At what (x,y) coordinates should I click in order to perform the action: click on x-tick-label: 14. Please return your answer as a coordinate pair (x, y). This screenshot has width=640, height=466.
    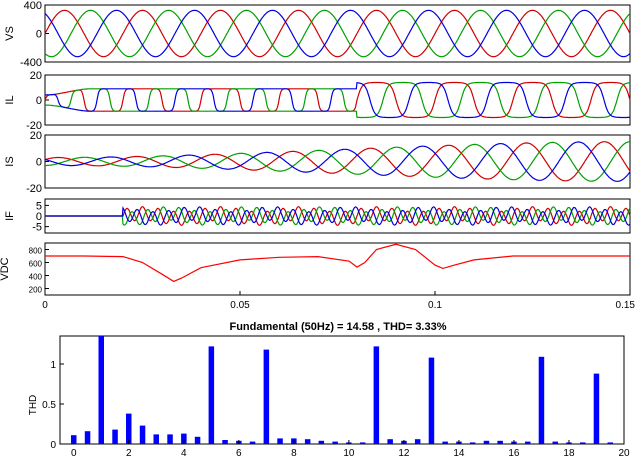
    Looking at the image, I should click on (459, 453).